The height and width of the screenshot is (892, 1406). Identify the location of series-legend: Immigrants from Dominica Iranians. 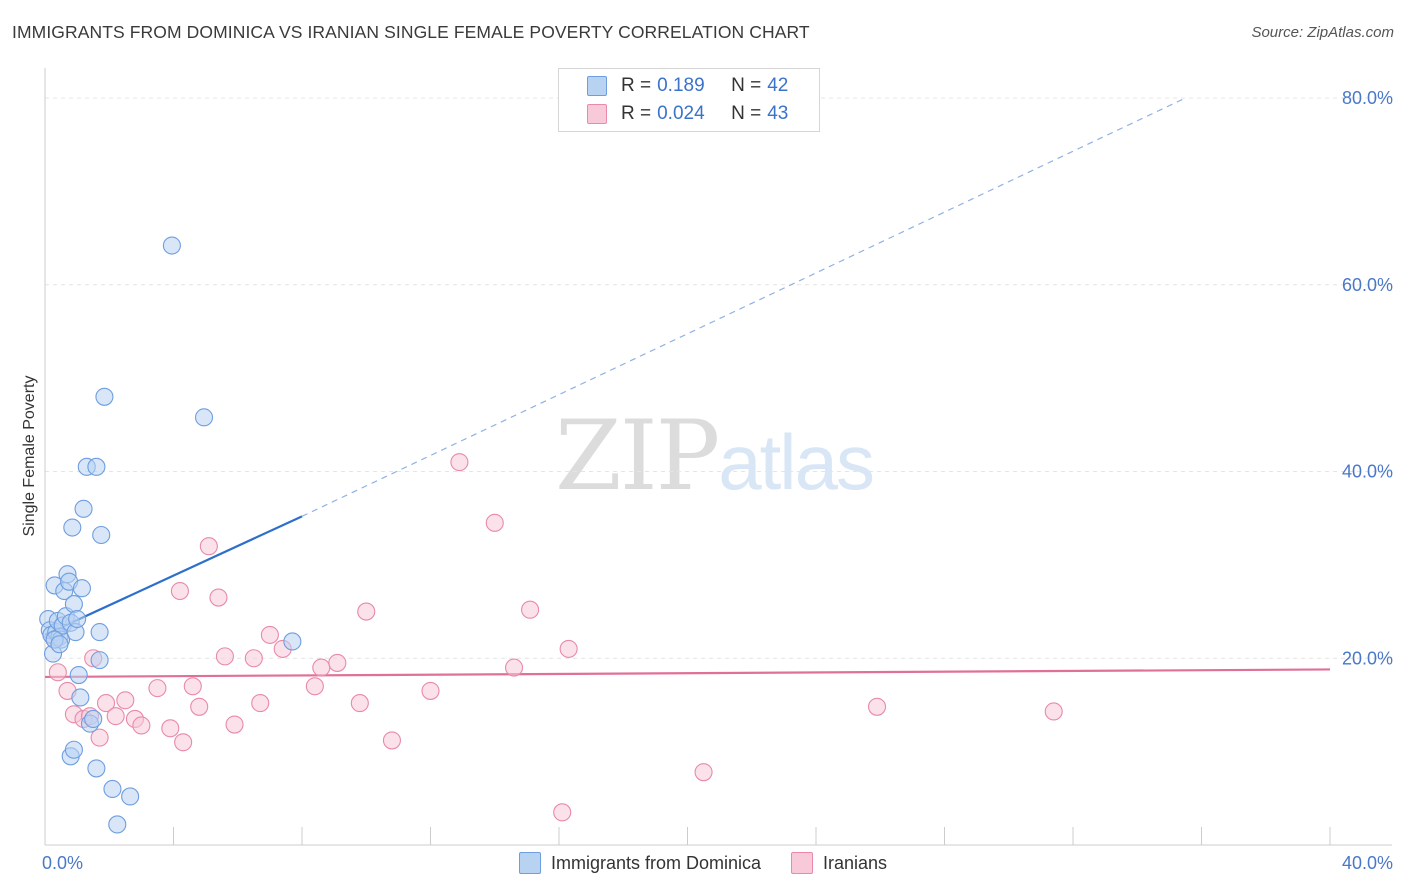
(703, 863).